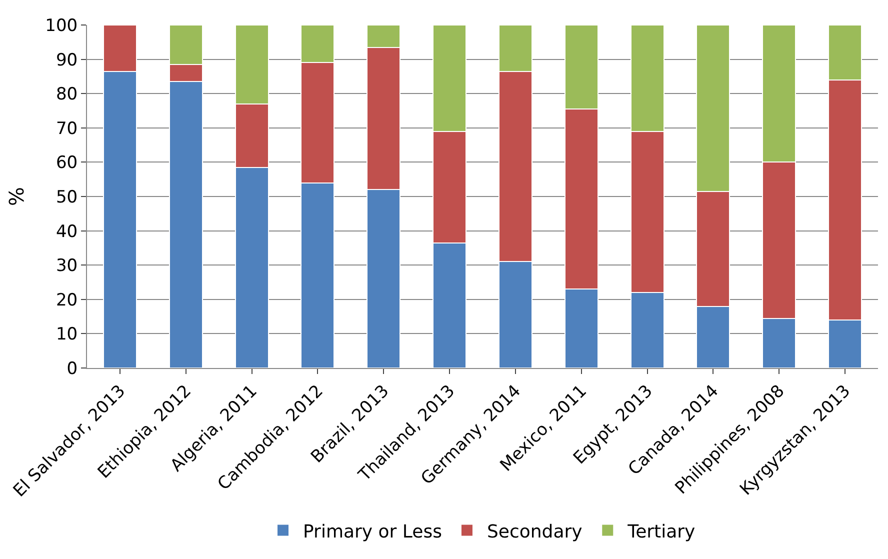 The width and height of the screenshot is (888, 559). I want to click on legend-label: Primary or Less, so click(372, 531).